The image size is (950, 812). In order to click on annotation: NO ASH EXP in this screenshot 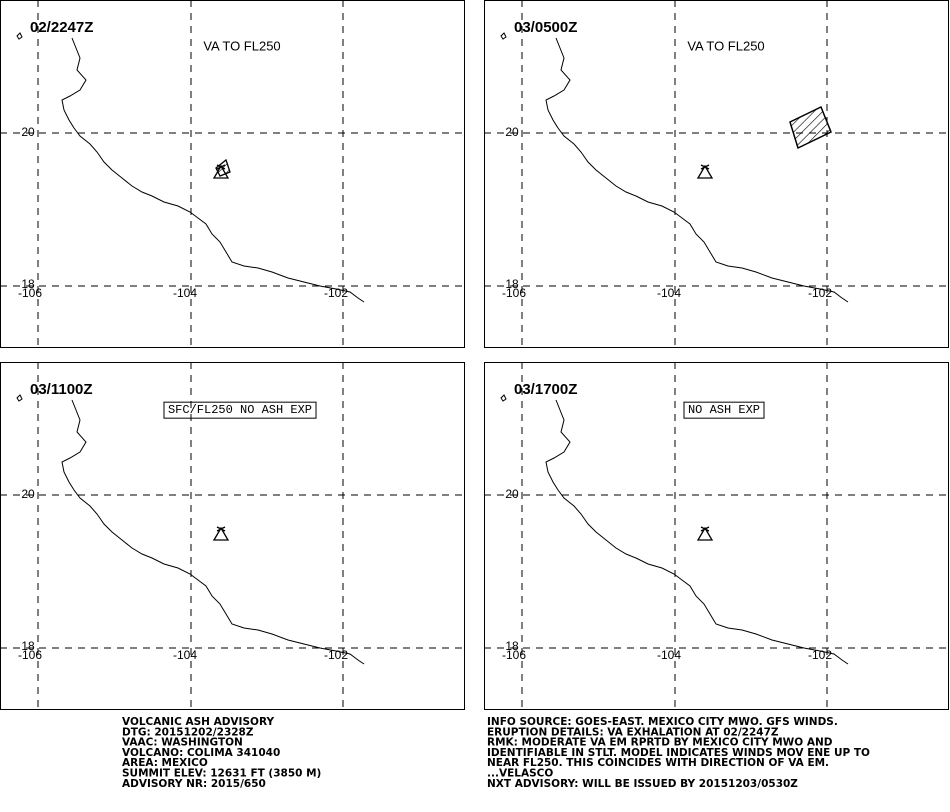, I will do `click(724, 410)`.